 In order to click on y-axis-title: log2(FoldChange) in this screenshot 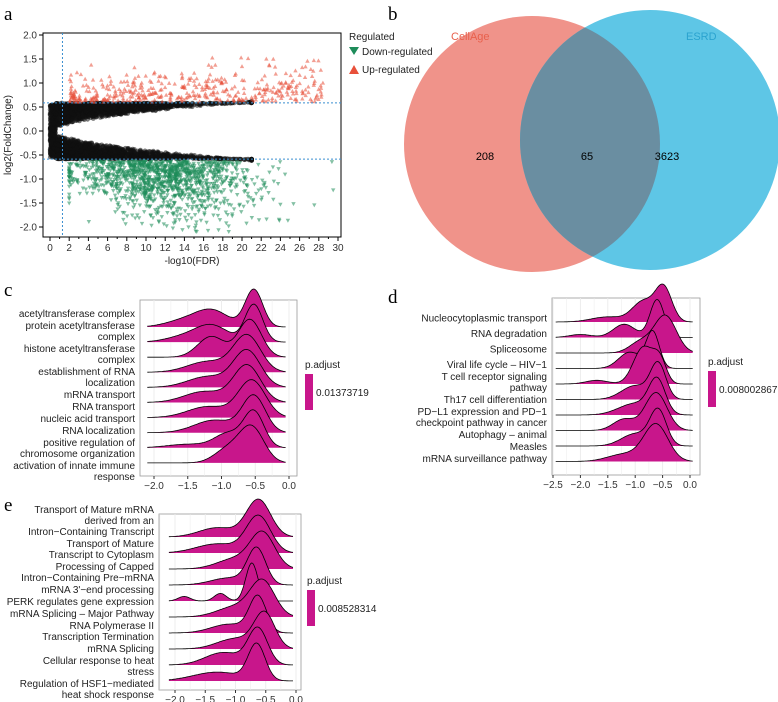, I will do `click(8, 135)`.